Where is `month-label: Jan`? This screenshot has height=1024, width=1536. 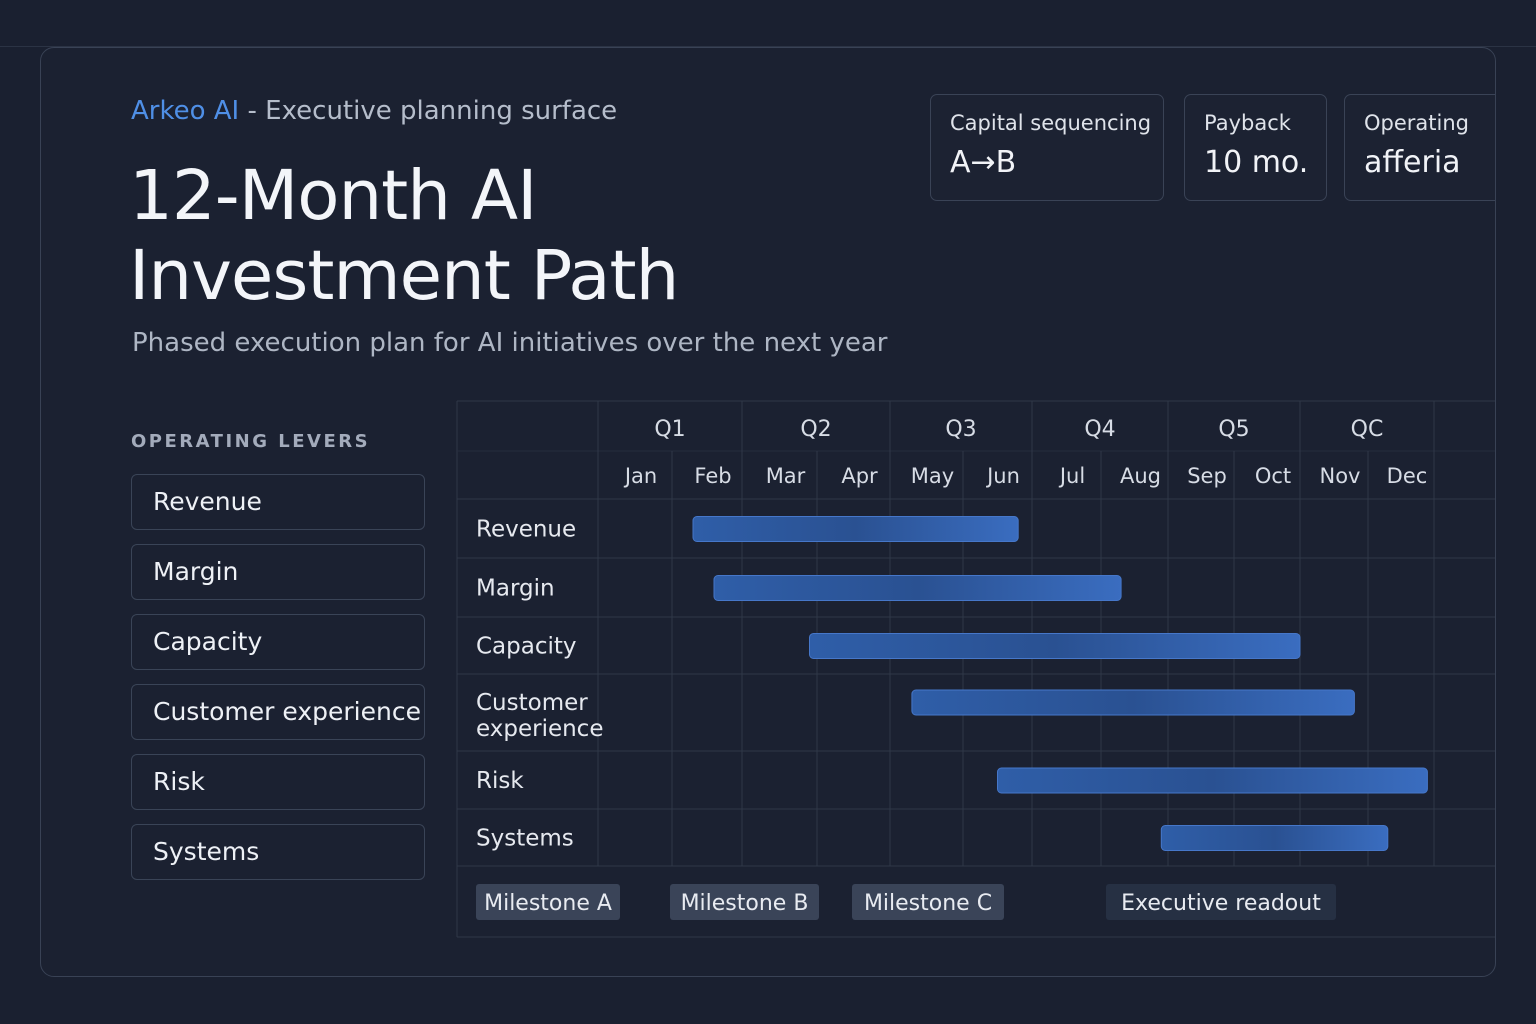
month-label: Jan is located at coordinates (640, 476).